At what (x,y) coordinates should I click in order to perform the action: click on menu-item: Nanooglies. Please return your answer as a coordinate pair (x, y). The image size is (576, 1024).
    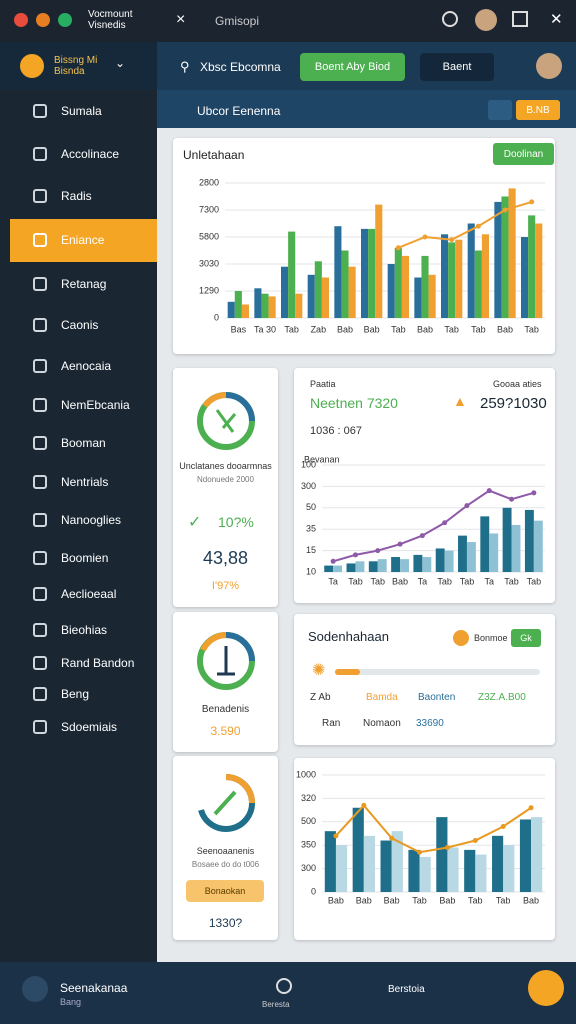
    Looking at the image, I should click on (91, 520).